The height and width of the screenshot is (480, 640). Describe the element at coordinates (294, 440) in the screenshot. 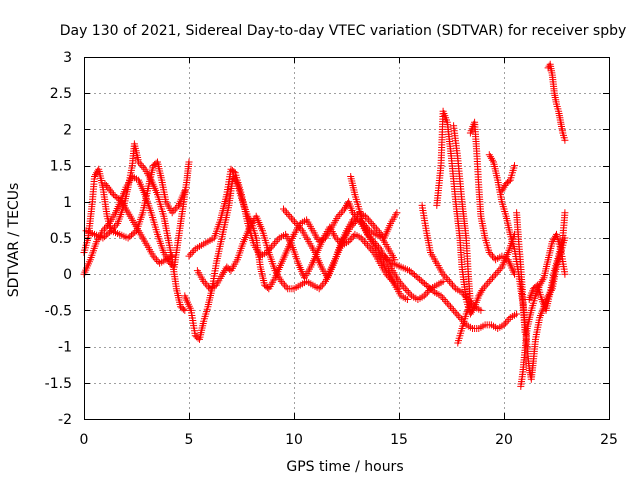

I see `x-tick-label: 10` at that location.